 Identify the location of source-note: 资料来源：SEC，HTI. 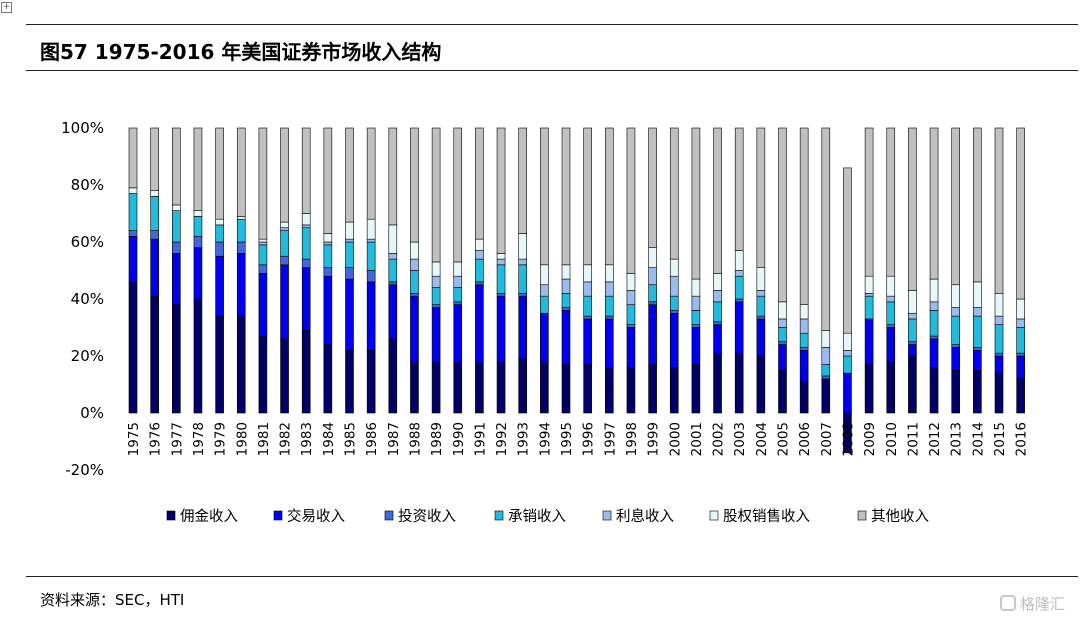
(112, 600).